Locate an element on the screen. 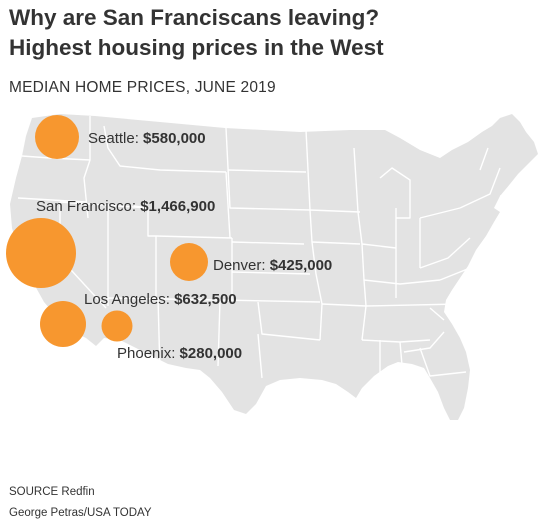 This screenshot has height=530, width=550. san-francisco-label: San Francisco: $1,466,900 is located at coordinates (125, 206).